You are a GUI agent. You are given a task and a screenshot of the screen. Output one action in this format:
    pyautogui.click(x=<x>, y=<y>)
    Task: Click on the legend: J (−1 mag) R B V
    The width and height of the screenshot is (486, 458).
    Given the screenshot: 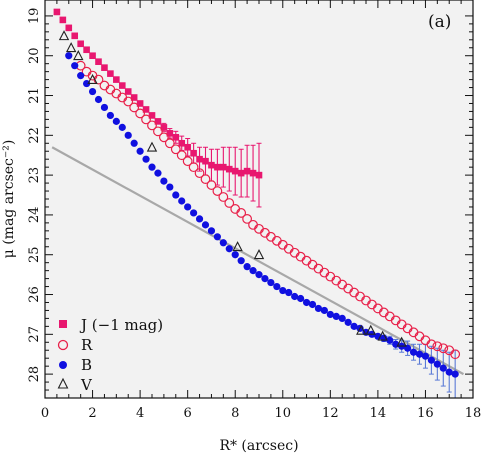 What is the action you would take?
    pyautogui.click(x=110, y=355)
    